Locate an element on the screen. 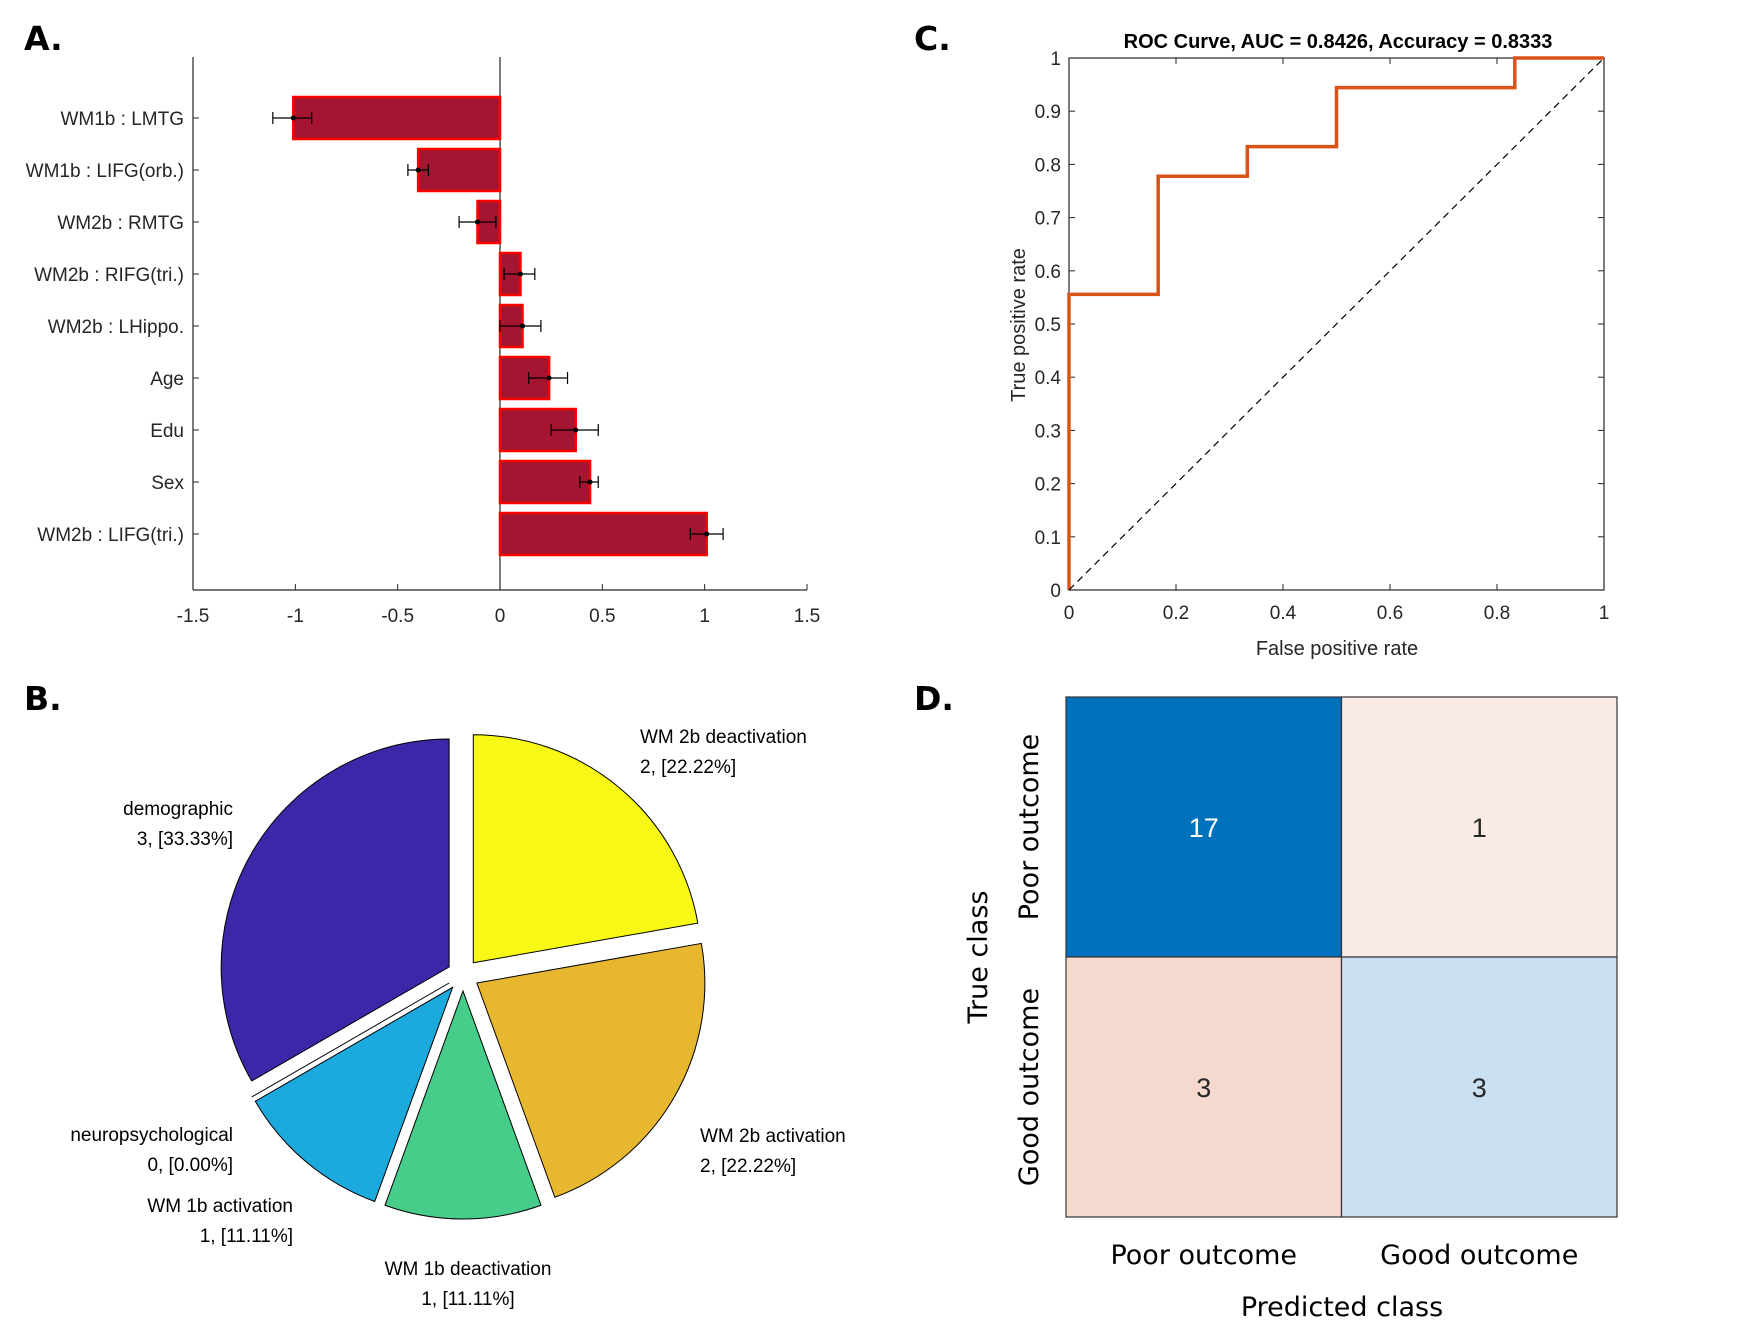 The height and width of the screenshot is (1329, 1760). cm-ylabel: True class is located at coordinates (978, 958).